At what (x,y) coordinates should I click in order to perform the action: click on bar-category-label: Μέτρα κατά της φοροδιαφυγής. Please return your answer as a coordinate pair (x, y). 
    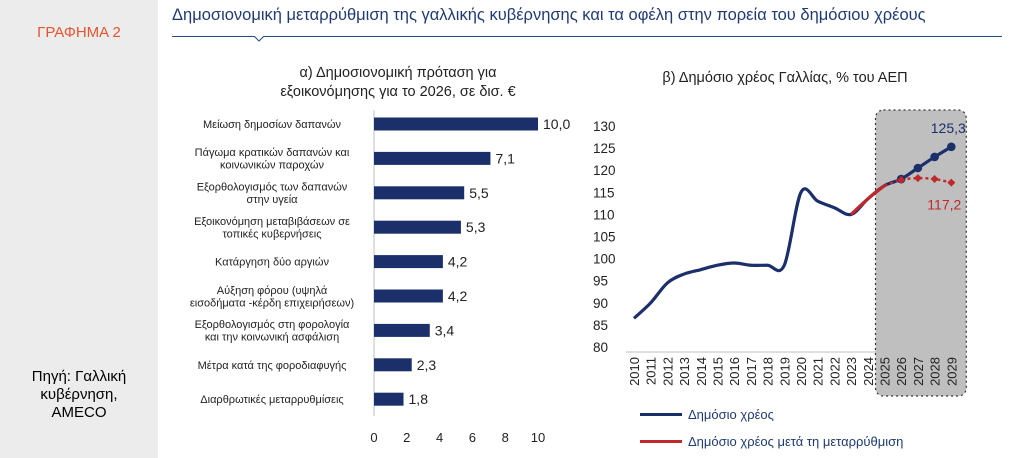
    Looking at the image, I should click on (272, 366).